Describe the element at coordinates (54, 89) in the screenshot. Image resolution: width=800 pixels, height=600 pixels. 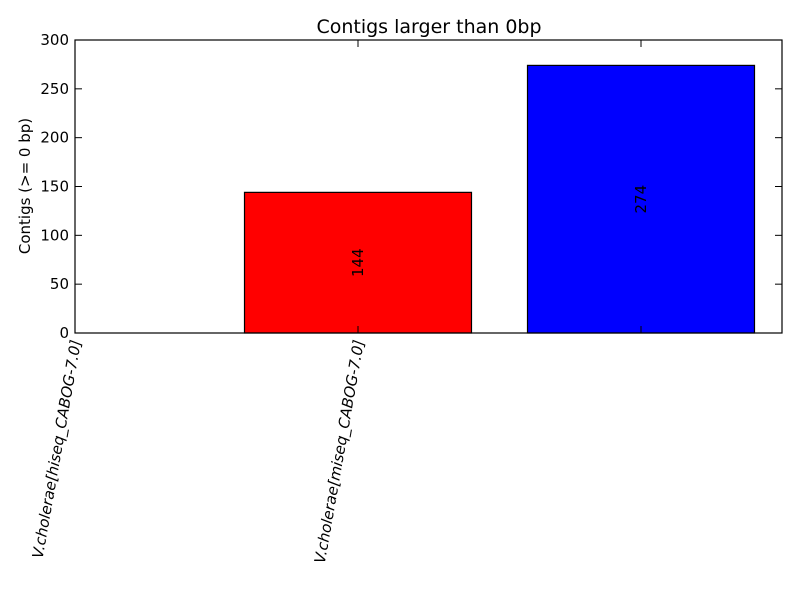
I see `y-tick-label: 250` at that location.